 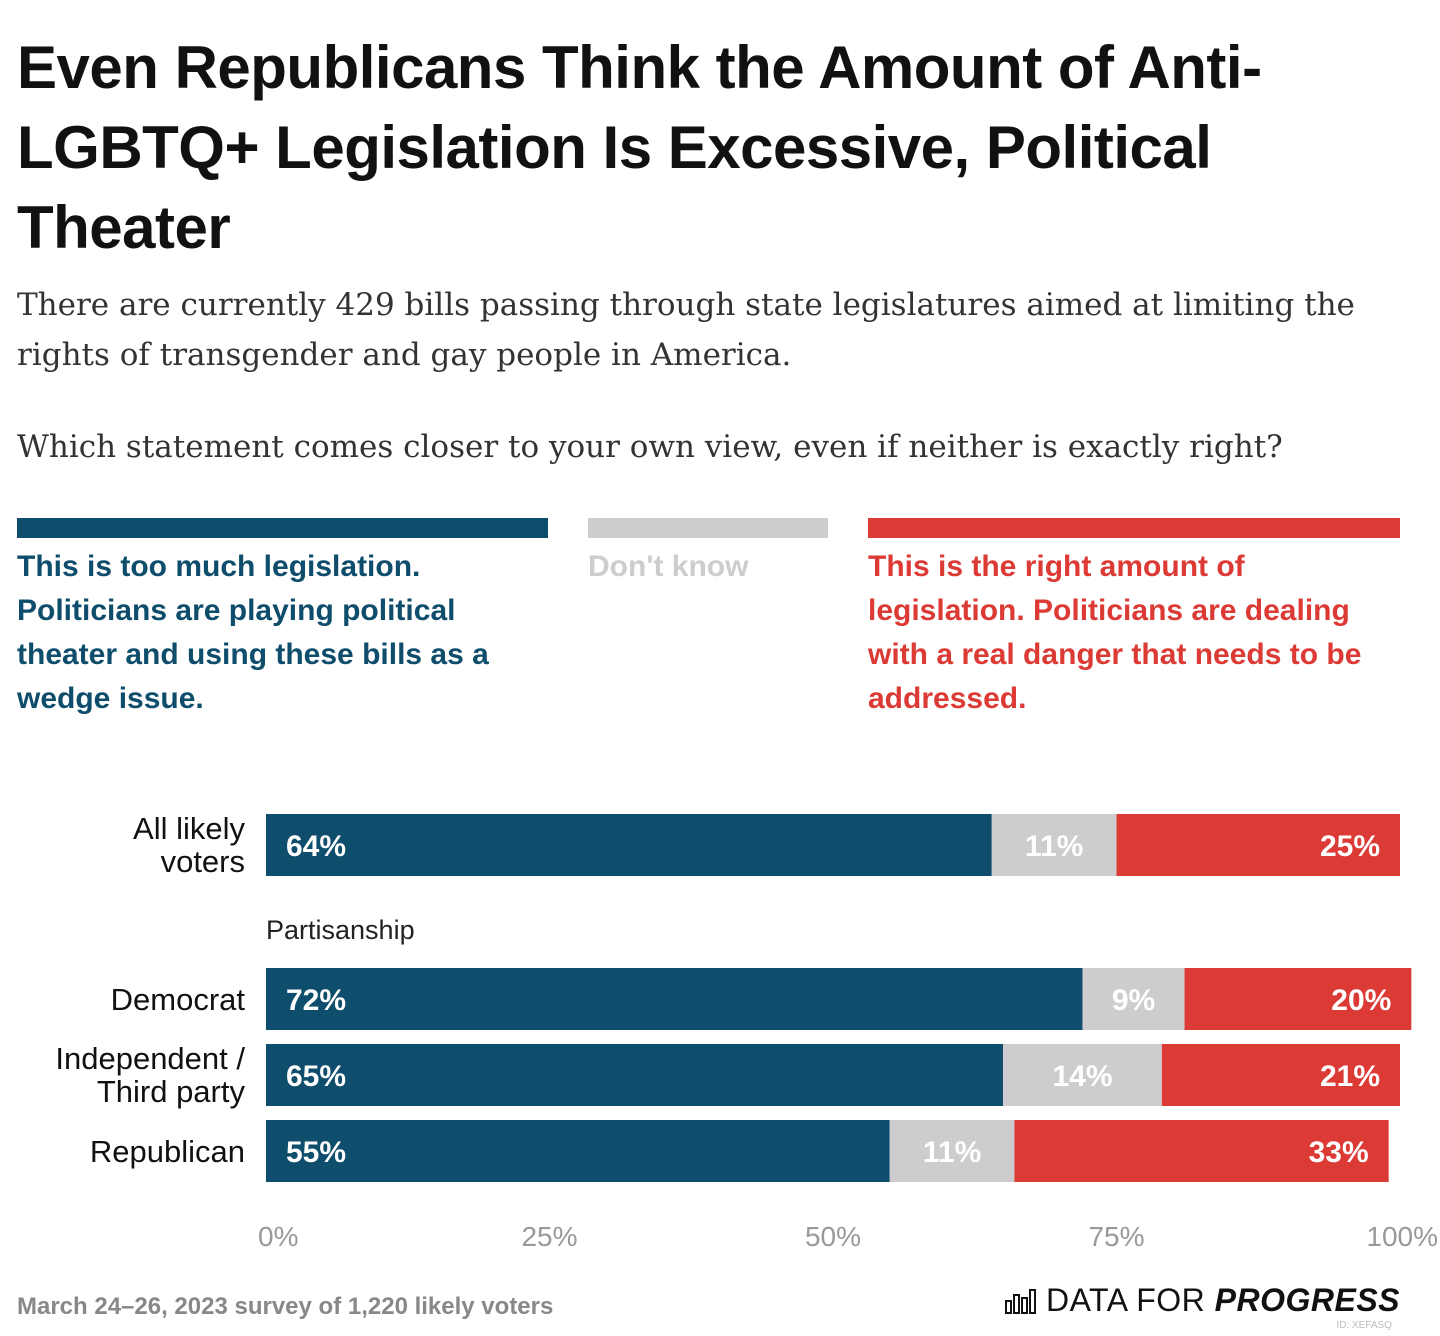 What do you see at coordinates (1339, 1152) in the screenshot?
I see `data-label-republican-series-2: 33%` at bounding box center [1339, 1152].